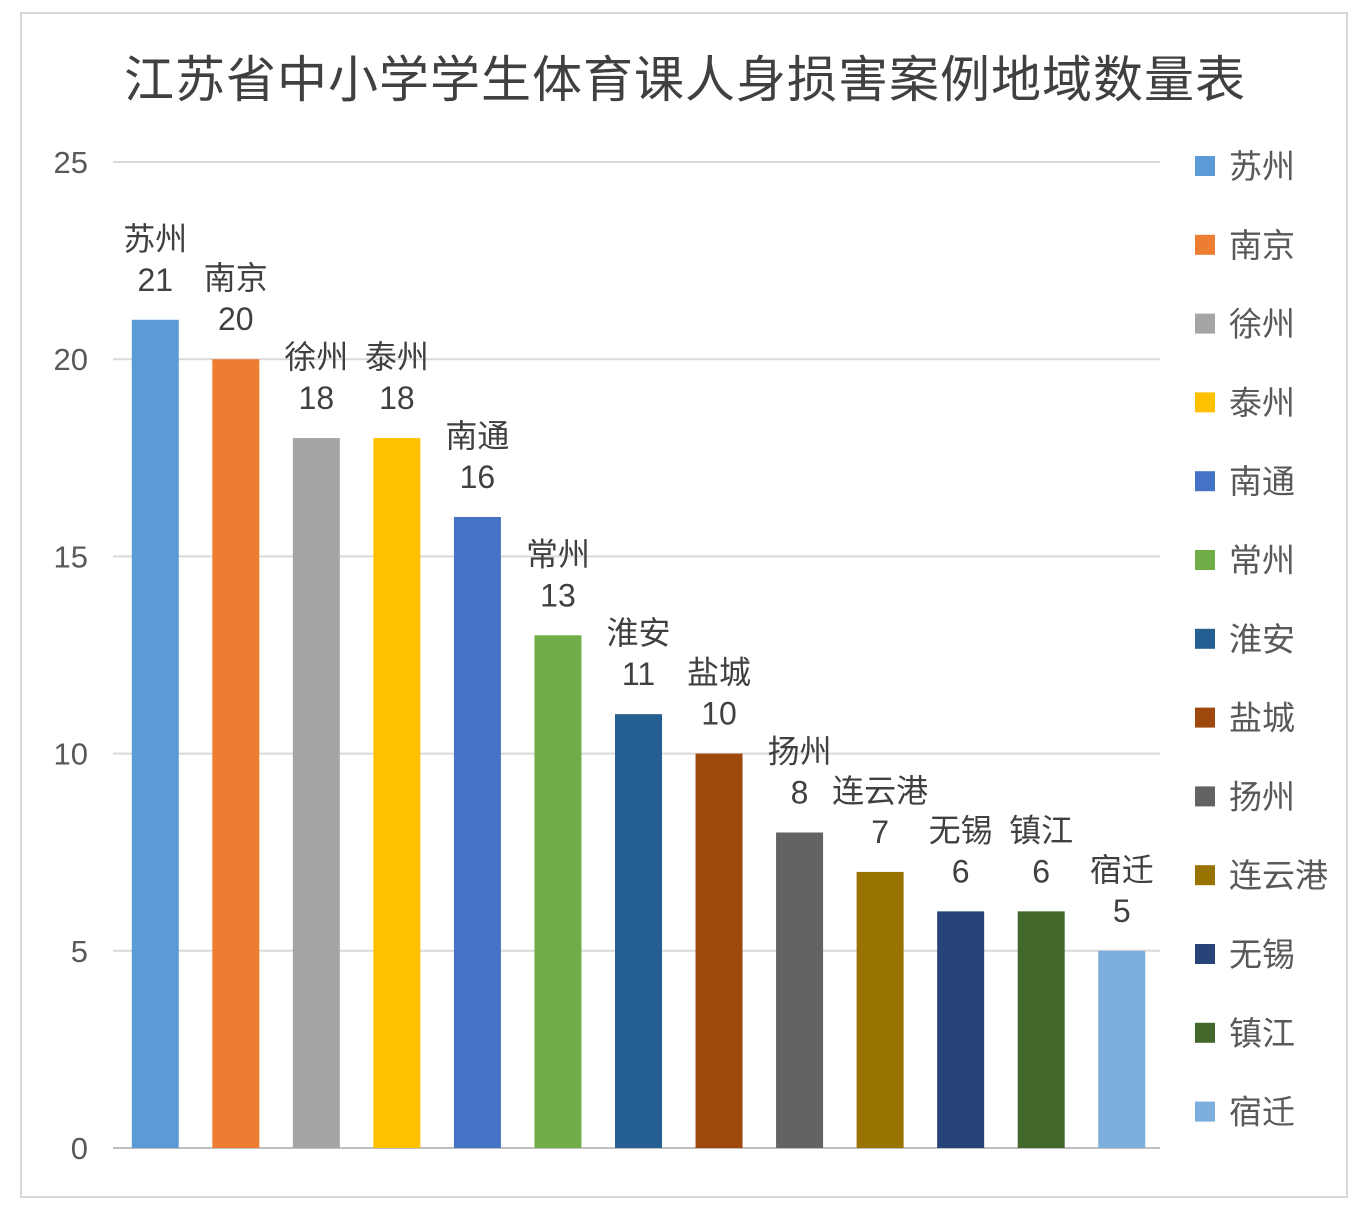  I want to click on bar-泰州, so click(397, 793).